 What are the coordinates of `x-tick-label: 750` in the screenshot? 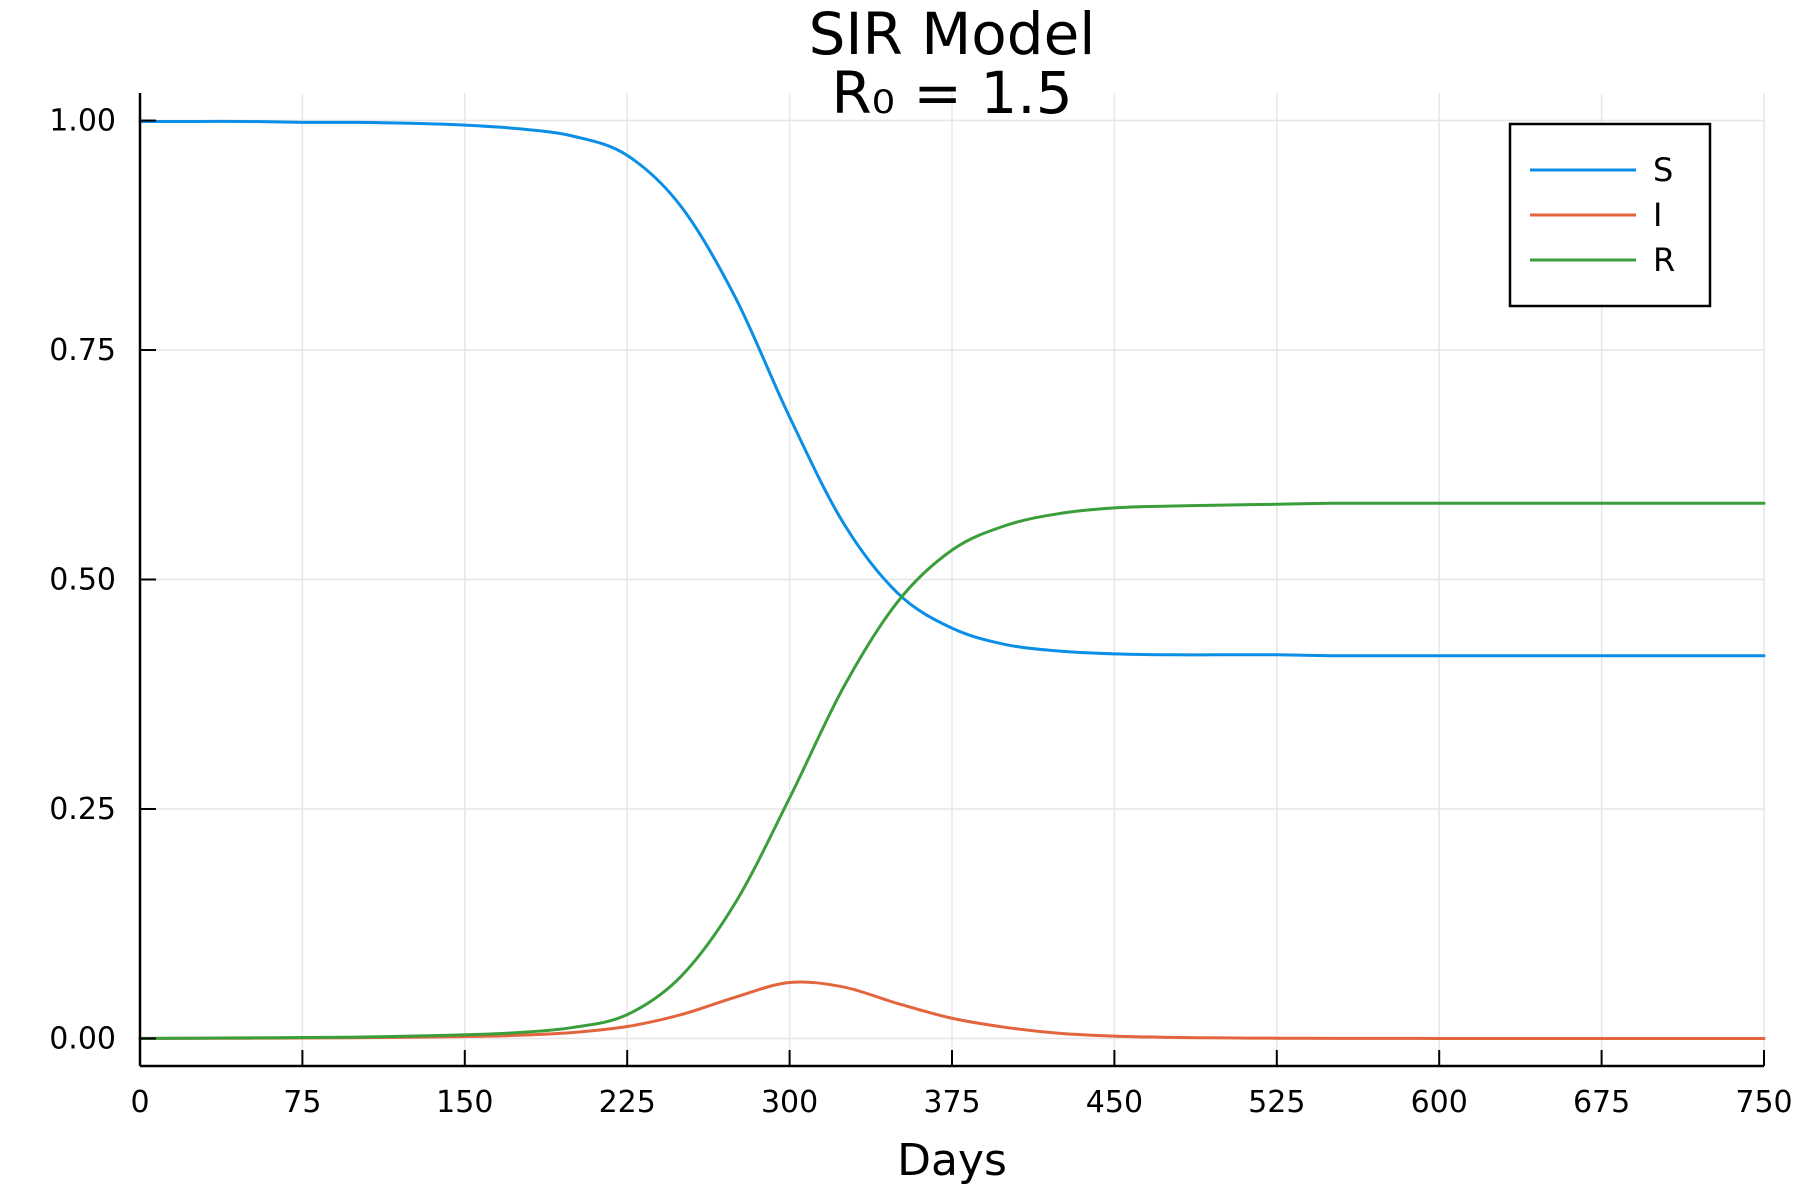 It's located at (1763, 1102).